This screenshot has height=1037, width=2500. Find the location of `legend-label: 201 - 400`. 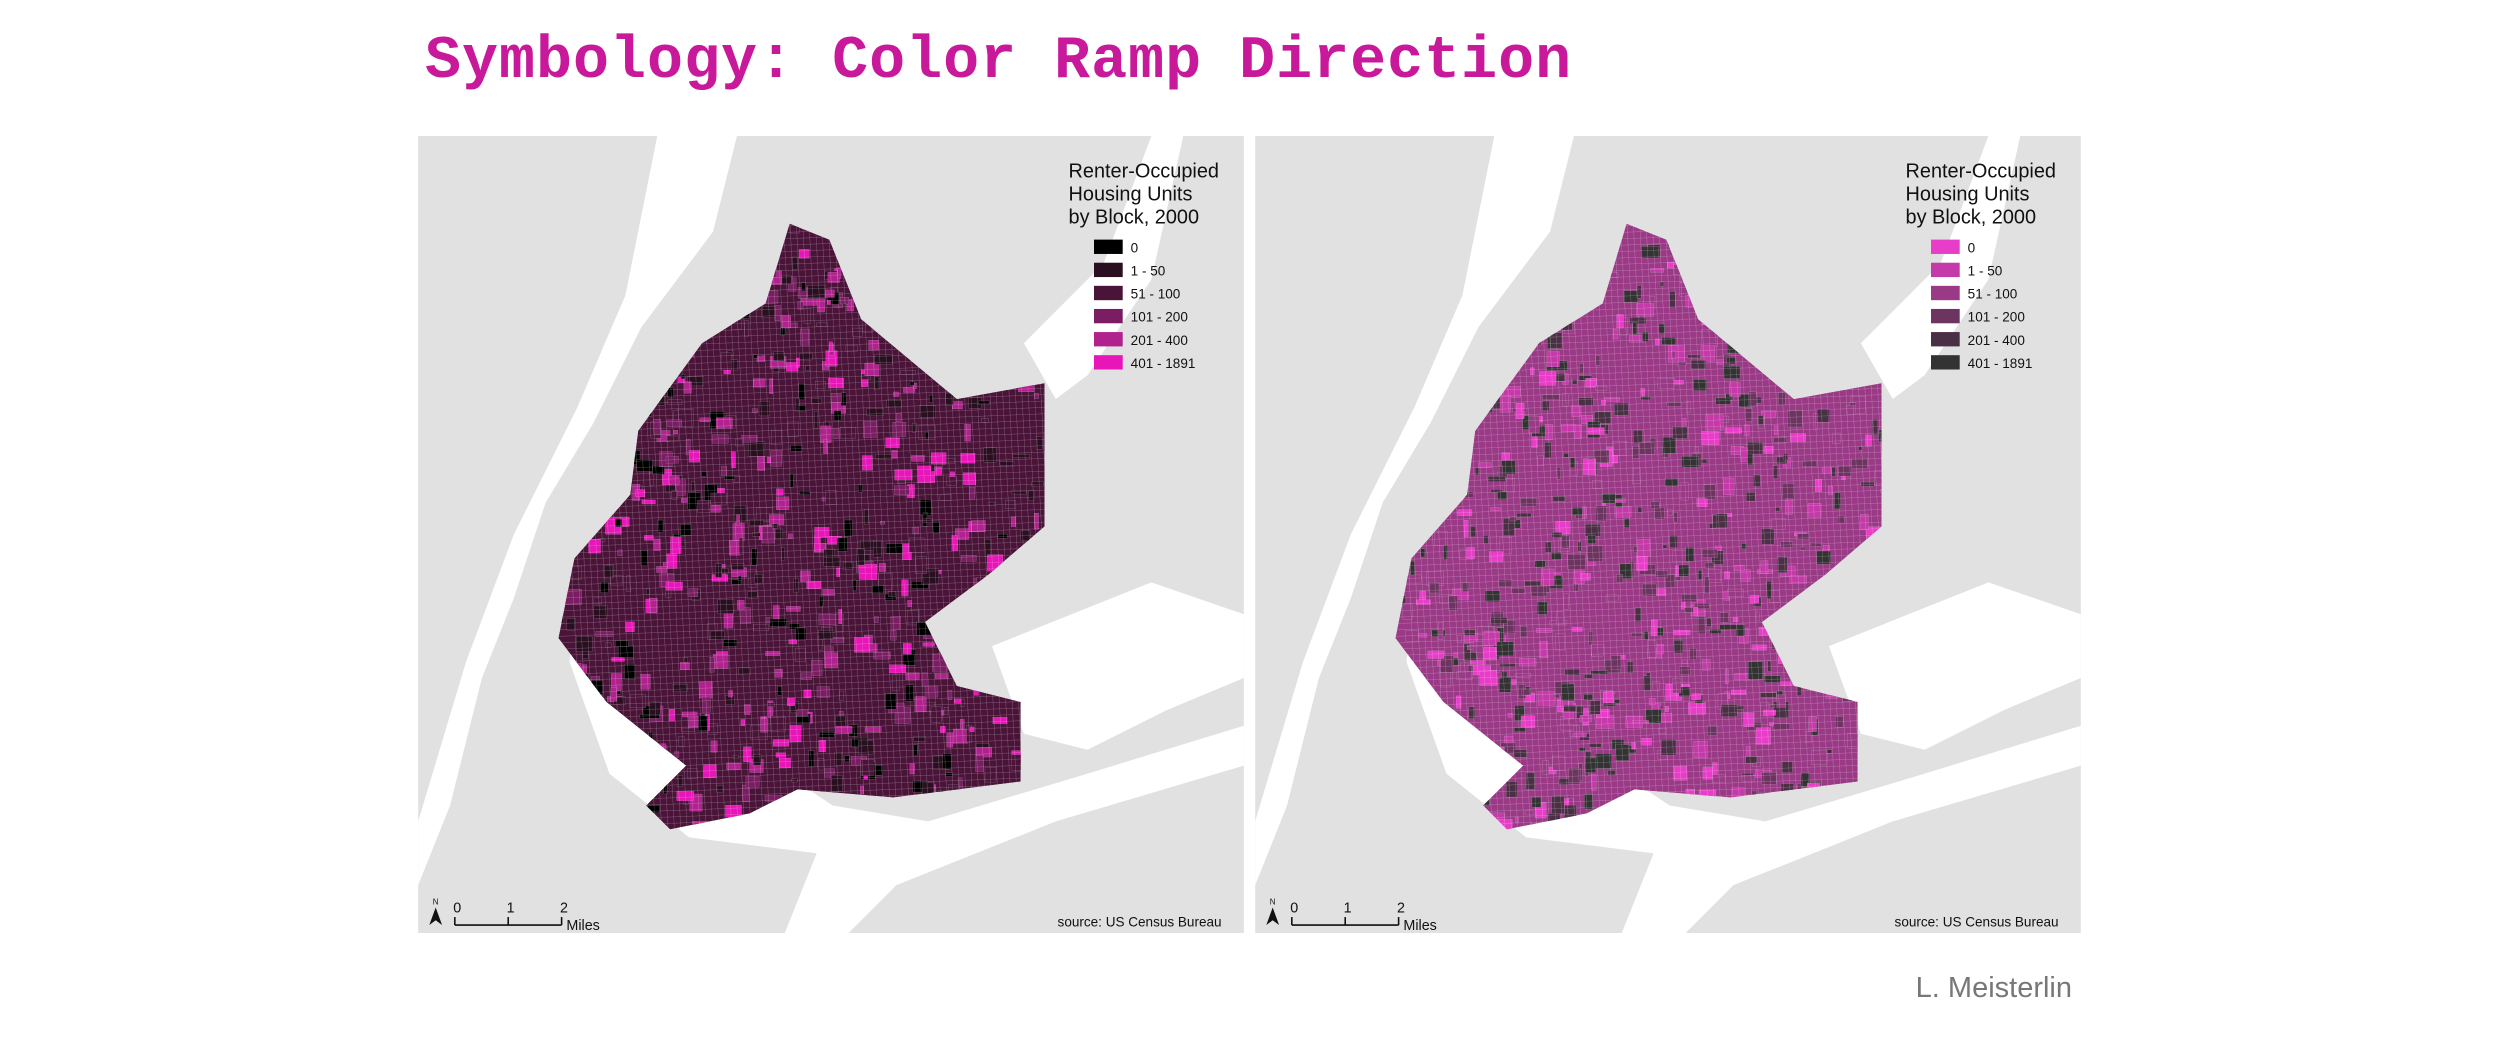

legend-label: 201 - 400 is located at coordinates (1996, 340).